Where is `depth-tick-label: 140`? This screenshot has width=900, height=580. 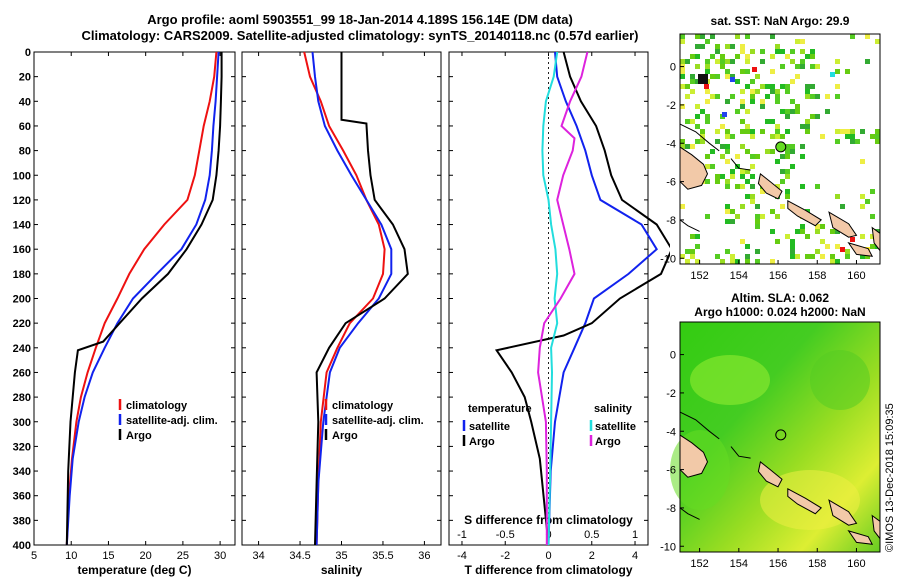 depth-tick-label: 140 is located at coordinates (22, 226).